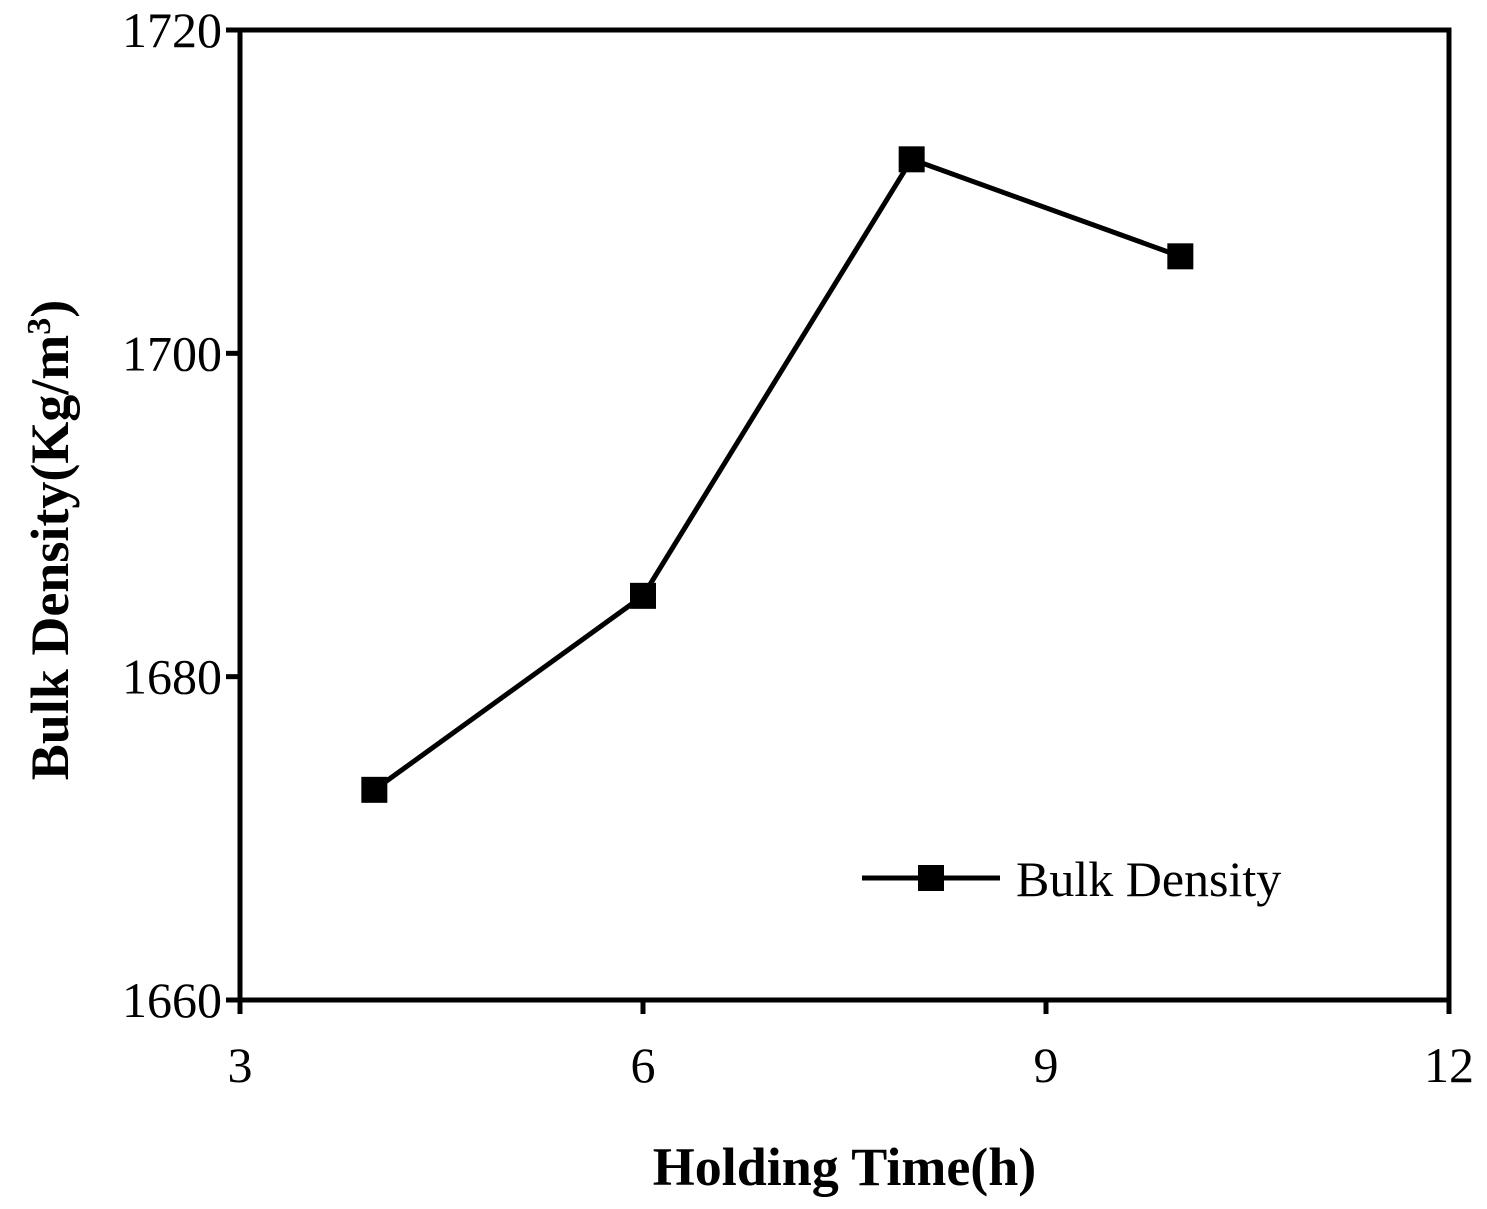 Image resolution: width=1487 pixels, height=1209 pixels. Describe the element at coordinates (643, 1065) in the screenshot. I see `x-tick-label: 6` at that location.